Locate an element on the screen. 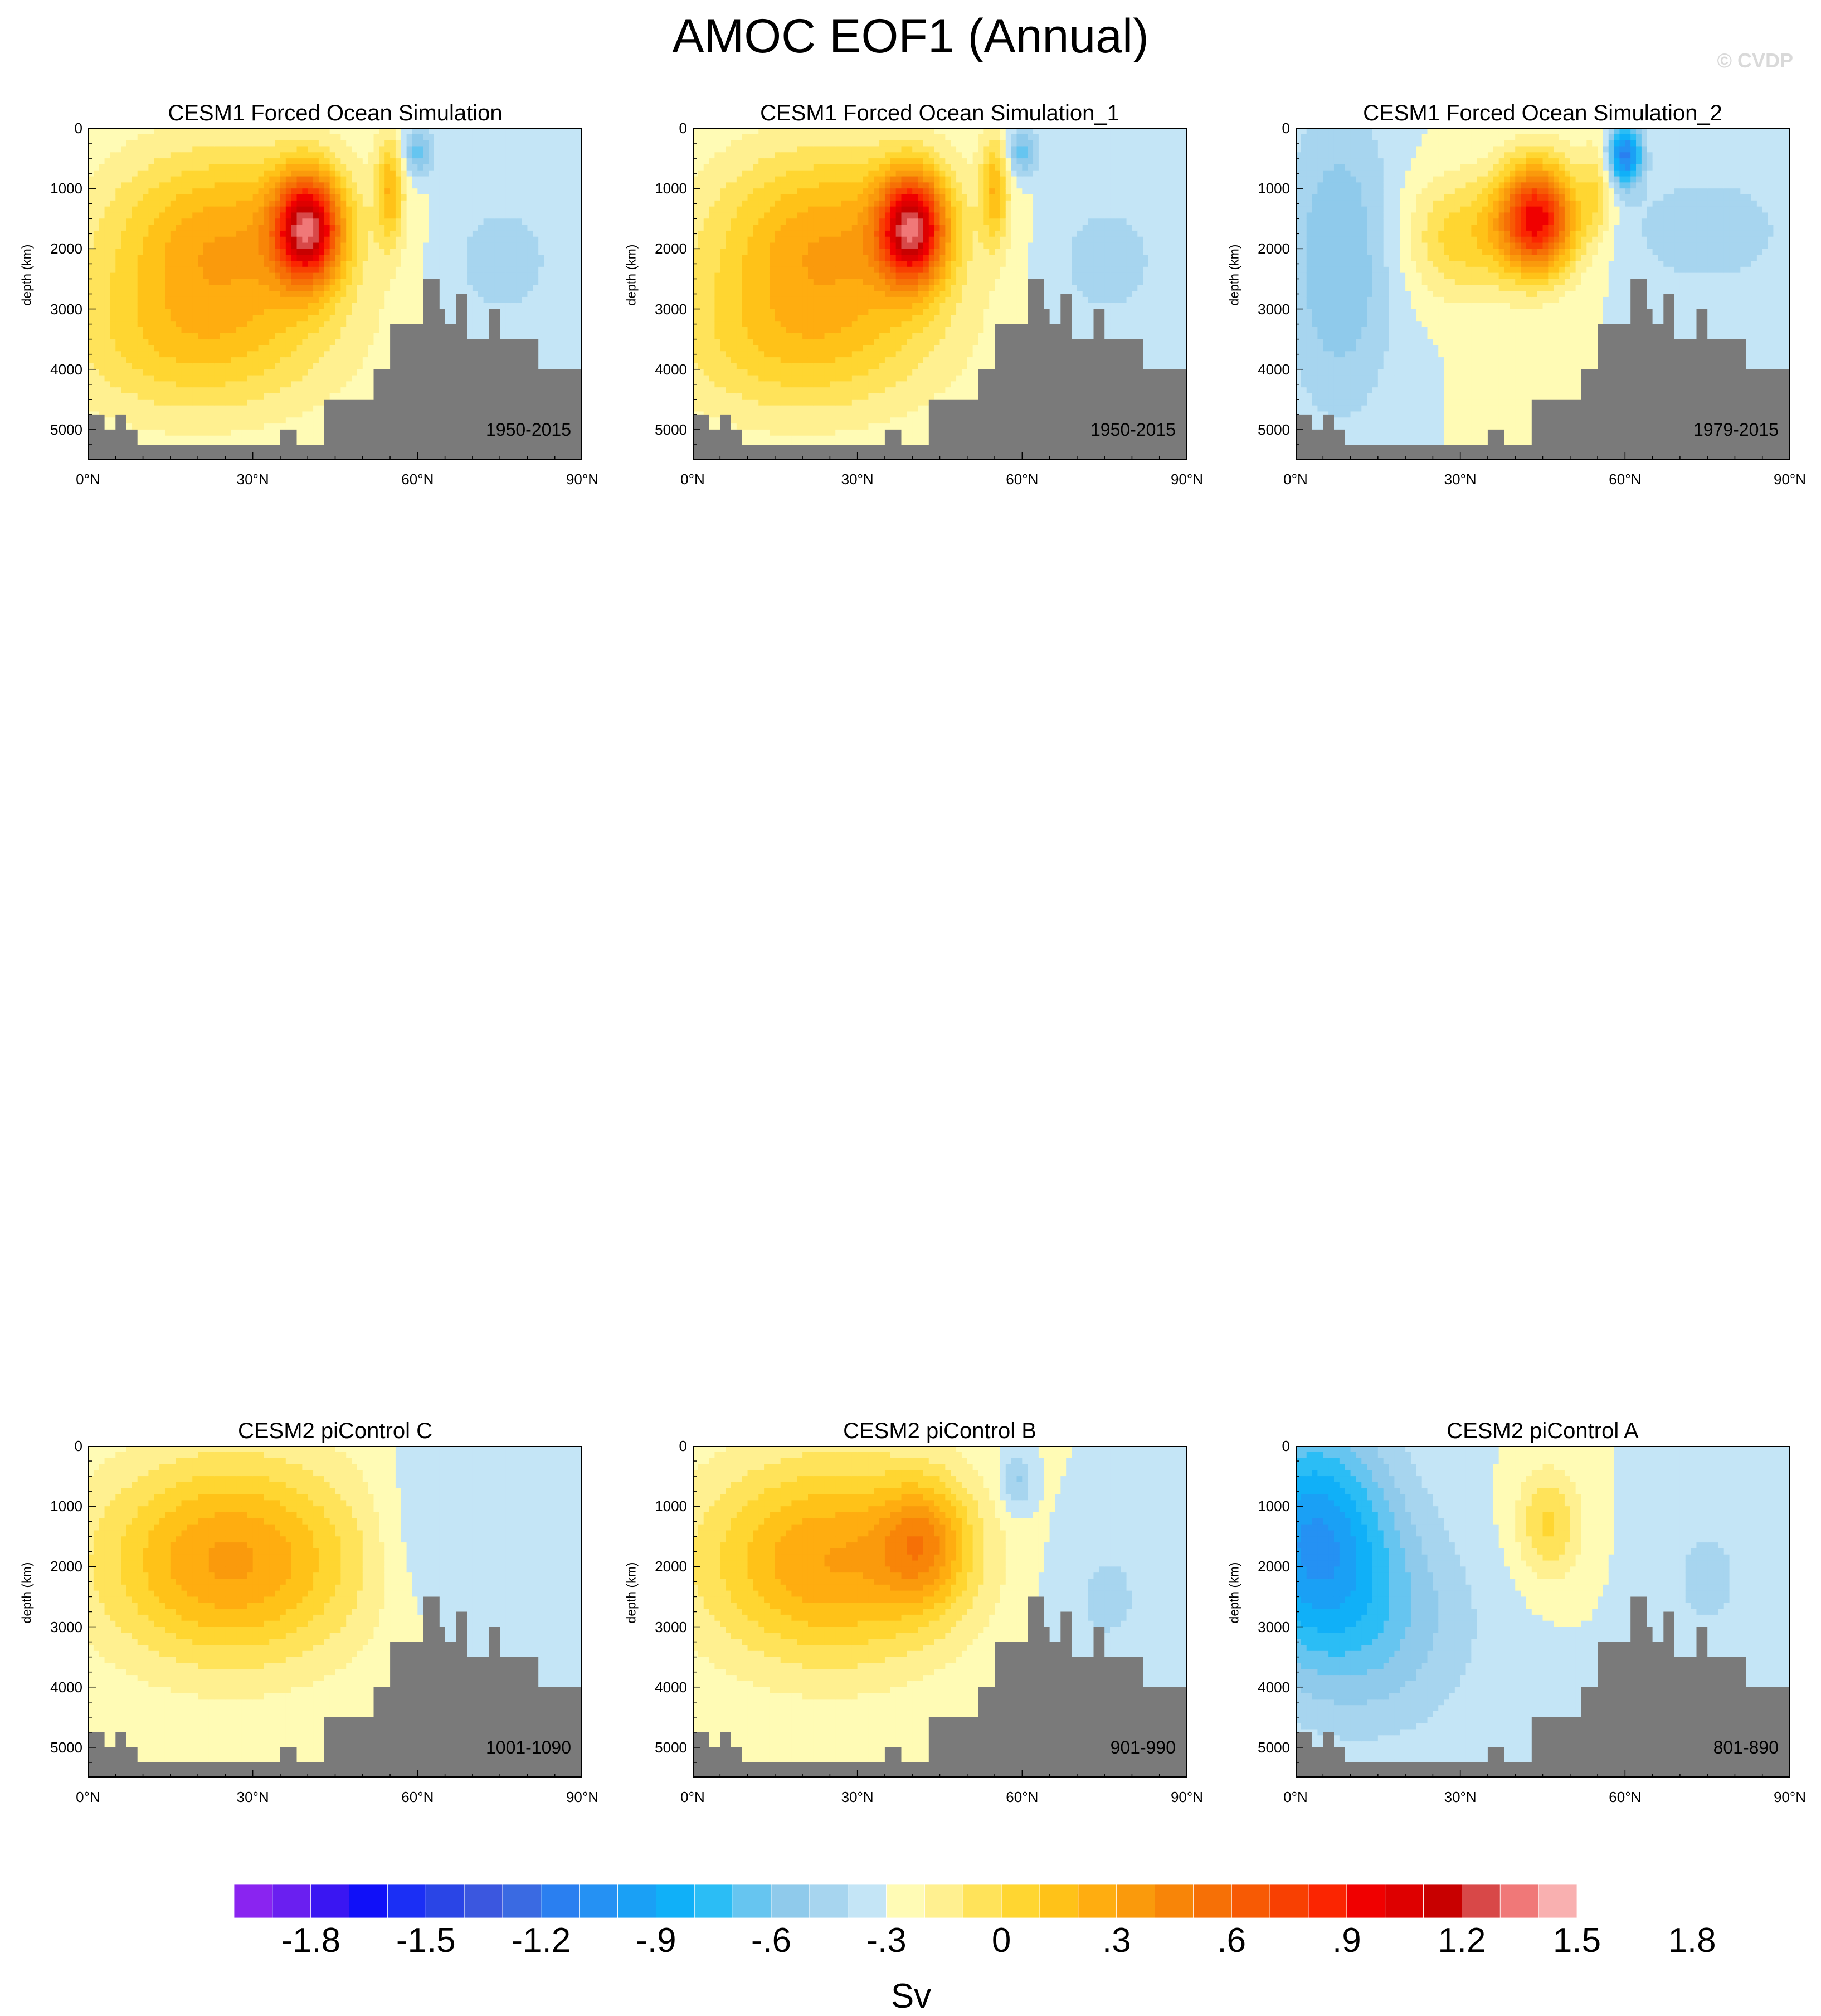 This screenshot has height=2016, width=1821. y-tick-label: 0 is located at coordinates (57, 128).